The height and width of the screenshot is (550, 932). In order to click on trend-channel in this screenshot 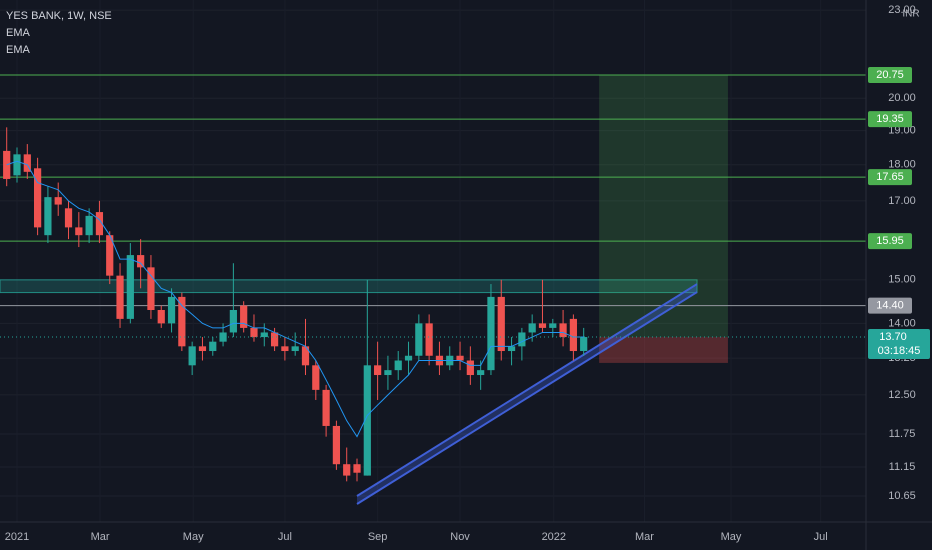, I will do `click(527, 394)`.